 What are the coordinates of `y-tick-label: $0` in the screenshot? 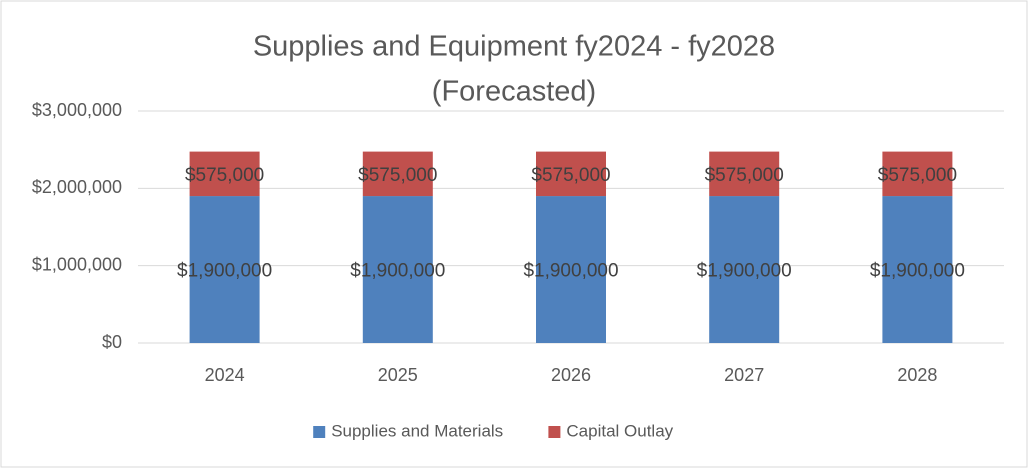 It's located at (112, 342).